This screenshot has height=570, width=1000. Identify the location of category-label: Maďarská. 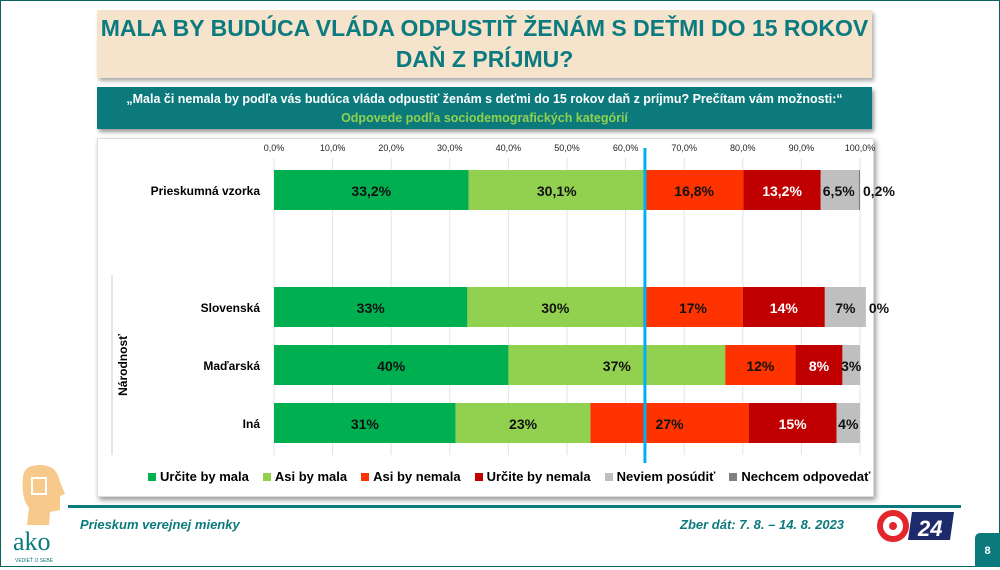
(231, 366).